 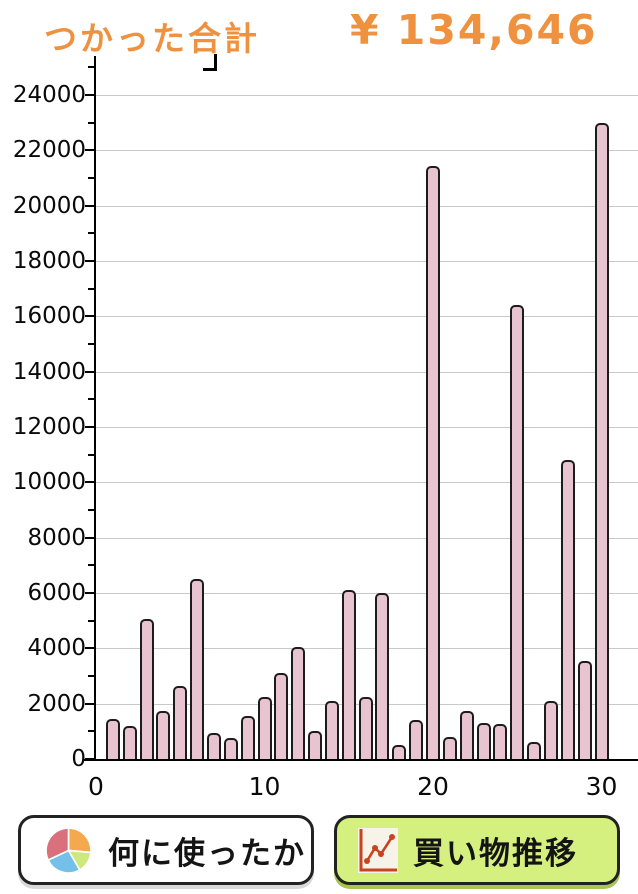 What do you see at coordinates (49, 261) in the screenshot?
I see `y-axis-label: 18000` at bounding box center [49, 261].